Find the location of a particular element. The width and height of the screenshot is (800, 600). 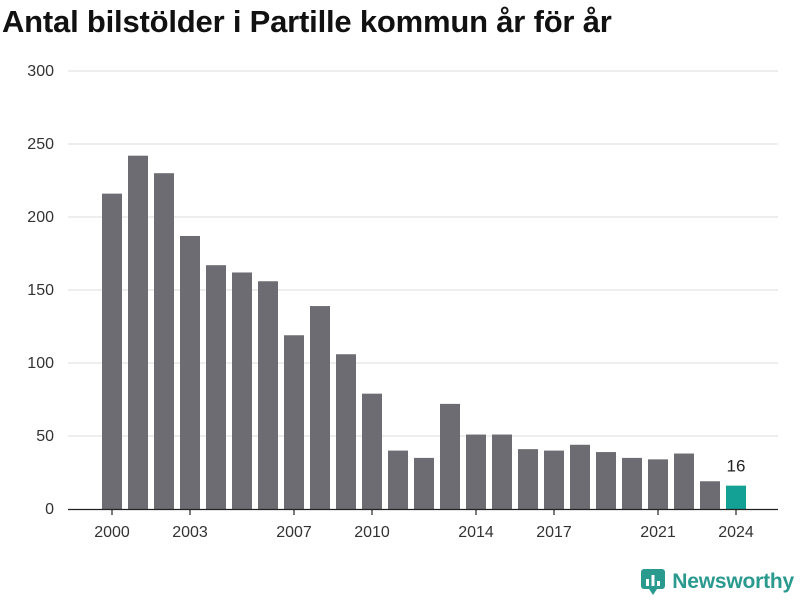

x-tick-label: 2010 is located at coordinates (372, 532).